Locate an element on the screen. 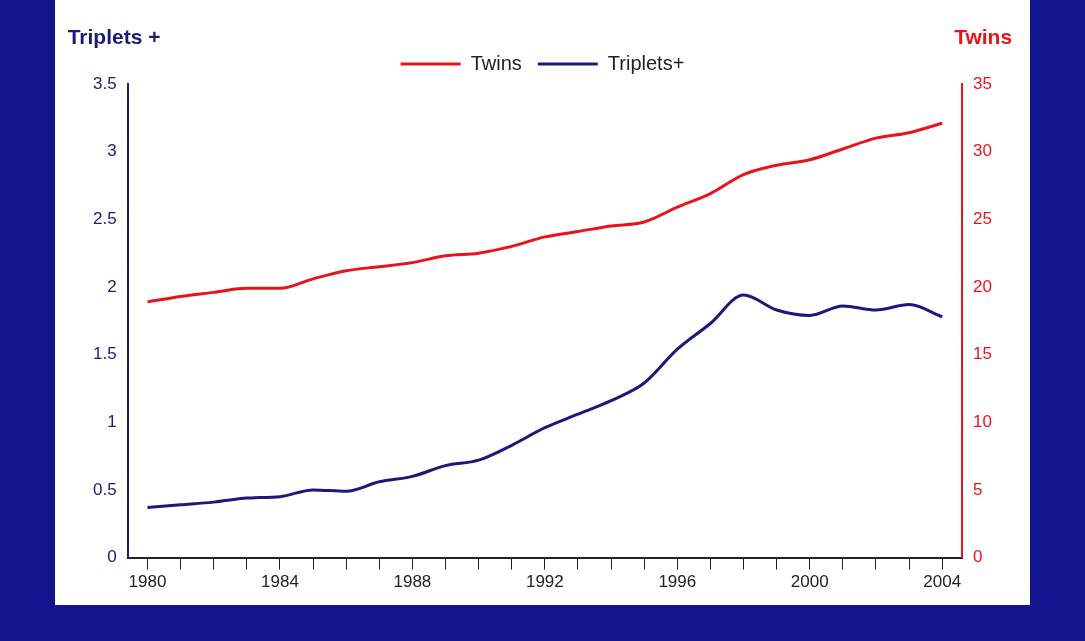  y2-axis-title: Twins is located at coordinates (983, 37).